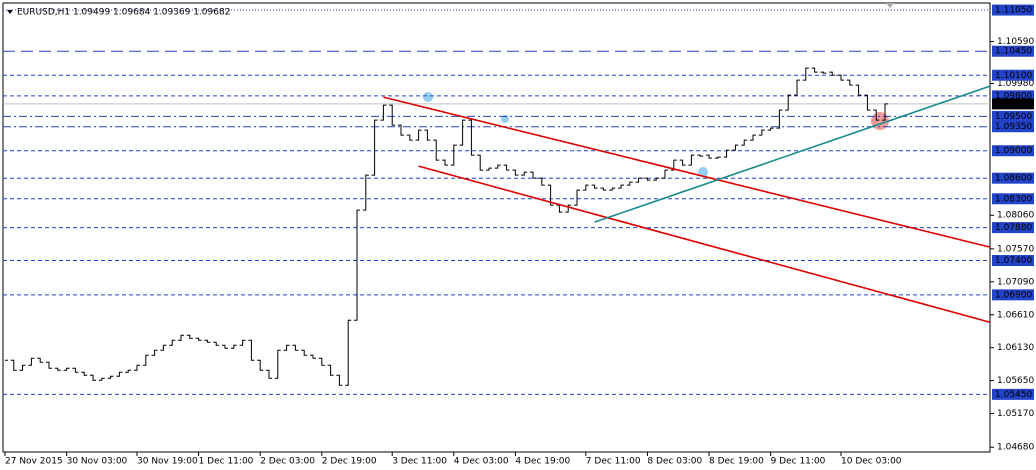 The height and width of the screenshot is (470, 1036). I want to click on x-tick-label: 2 Dec 03:00, so click(287, 462).